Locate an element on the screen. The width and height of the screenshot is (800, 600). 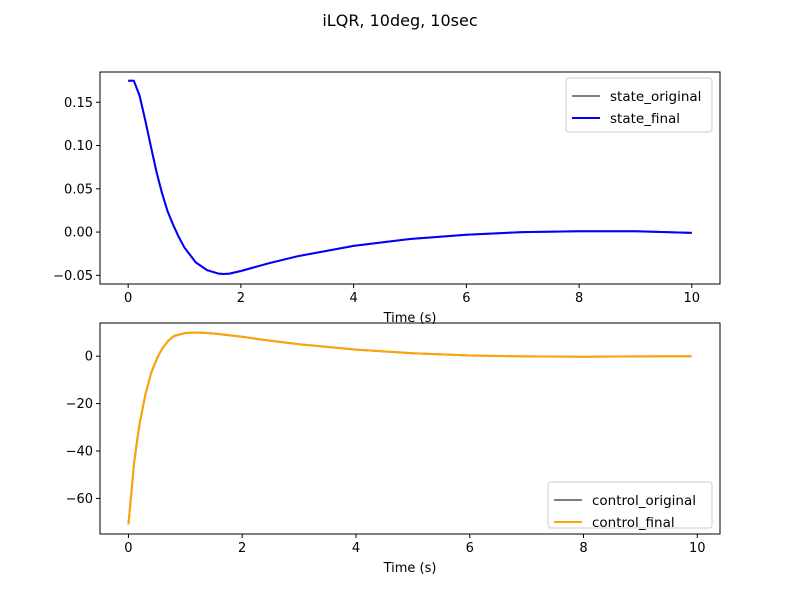
legend-label-control-original: control_original is located at coordinates (644, 501).